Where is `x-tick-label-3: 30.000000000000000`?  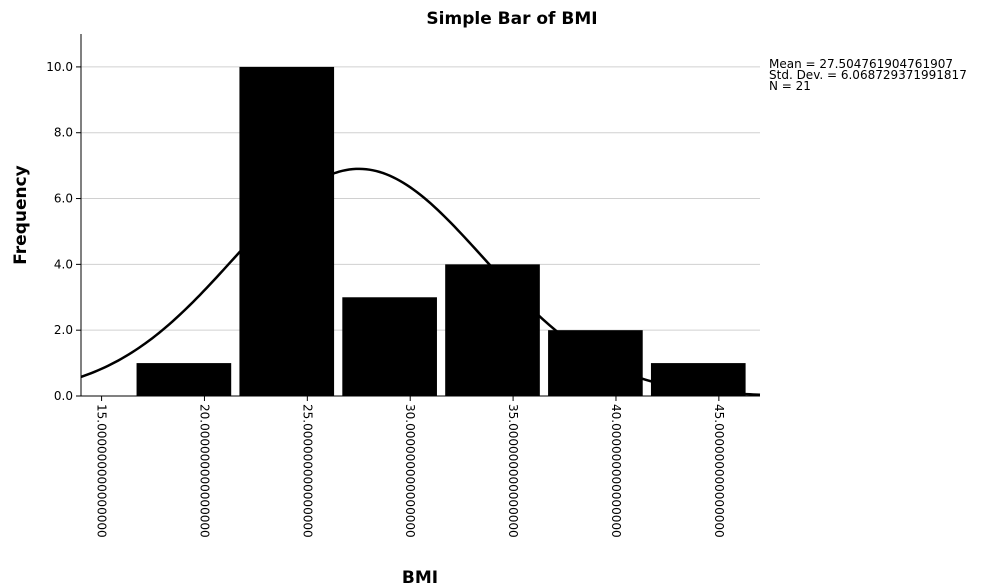 x-tick-label-3: 30.000000000000000 is located at coordinates (410, 471).